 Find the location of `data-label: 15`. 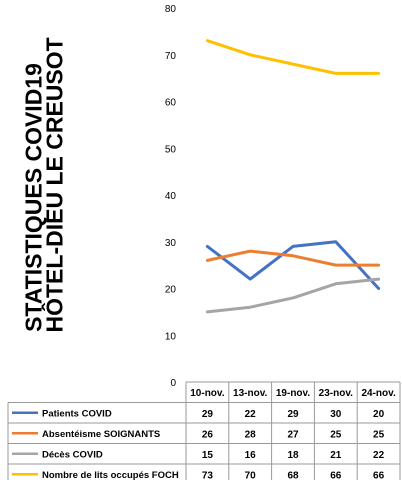

data-label: 15 is located at coordinates (208, 455).